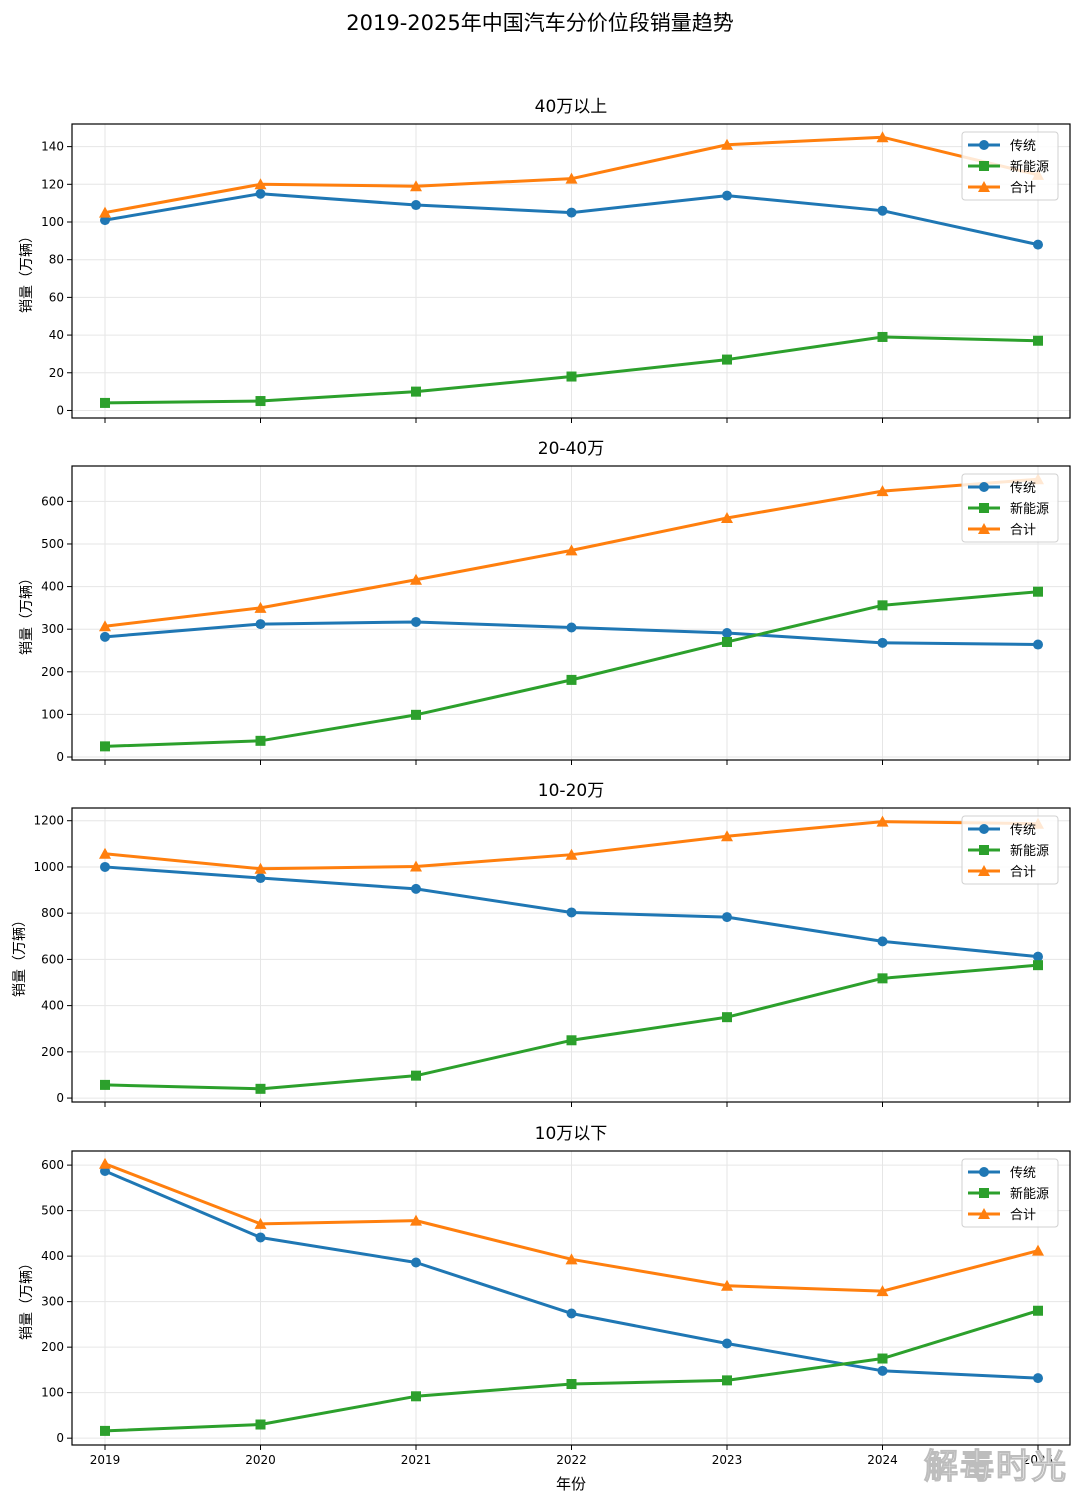 Image resolution: width=1080 pixels, height=1502 pixels. Describe the element at coordinates (48, 867) in the screenshot. I see `y-tick-label: 1000` at that location.